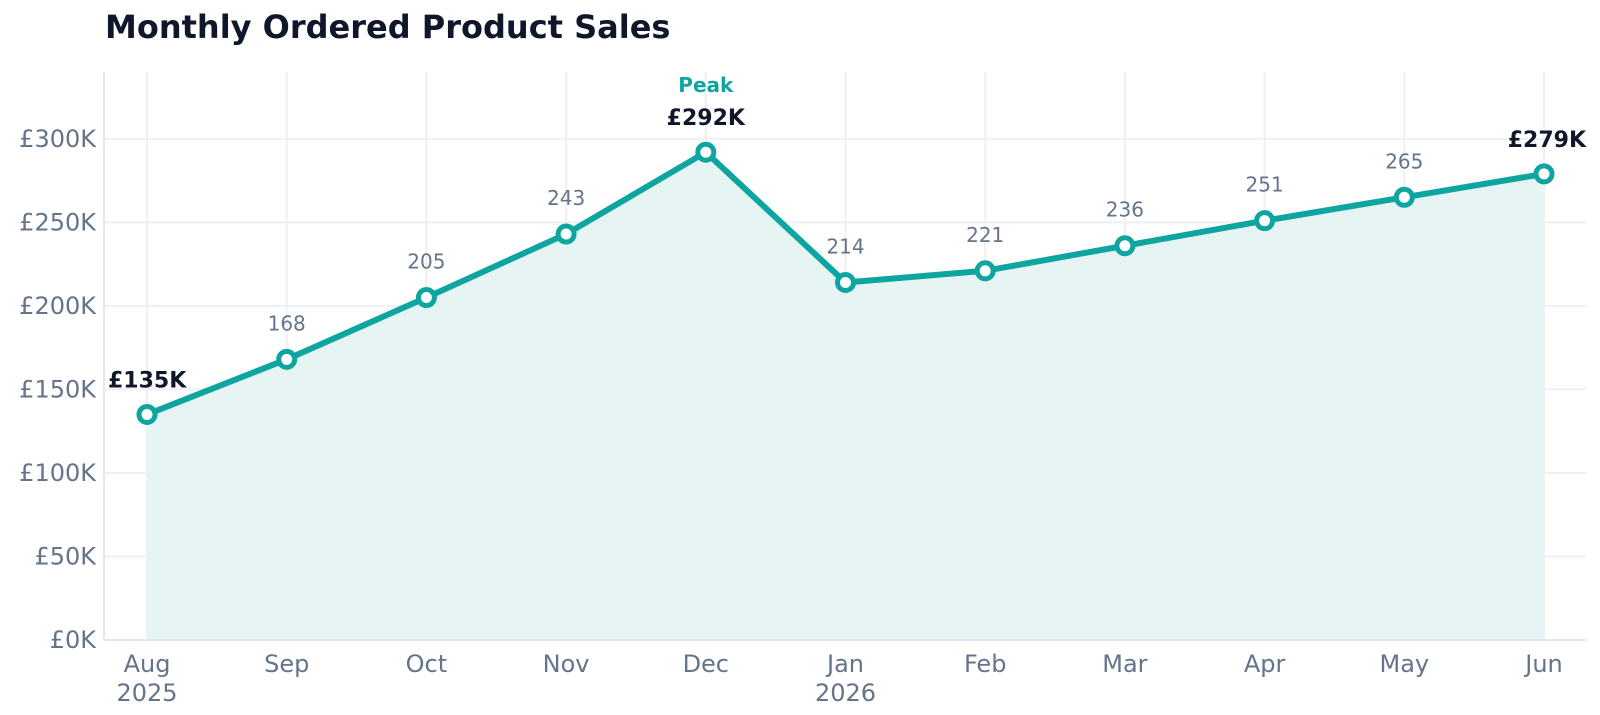 The width and height of the screenshot is (1600, 715). What do you see at coordinates (985, 664) in the screenshot?
I see `x-tick-label: Feb` at bounding box center [985, 664].